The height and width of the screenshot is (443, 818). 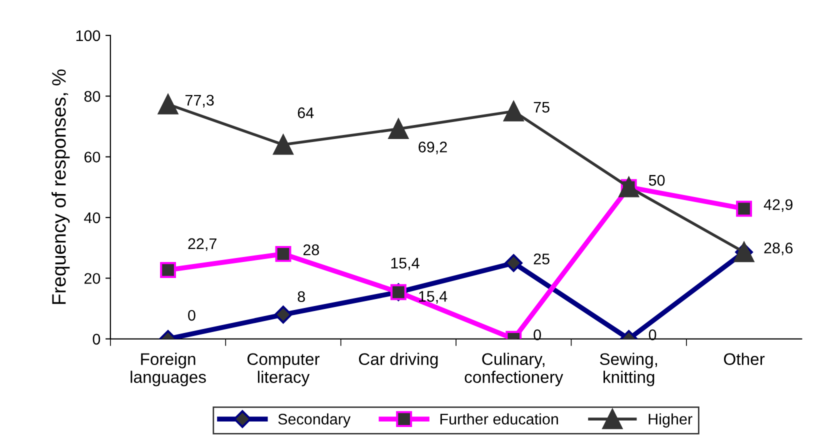 I want to click on data-label: 22,7, so click(x=202, y=244).